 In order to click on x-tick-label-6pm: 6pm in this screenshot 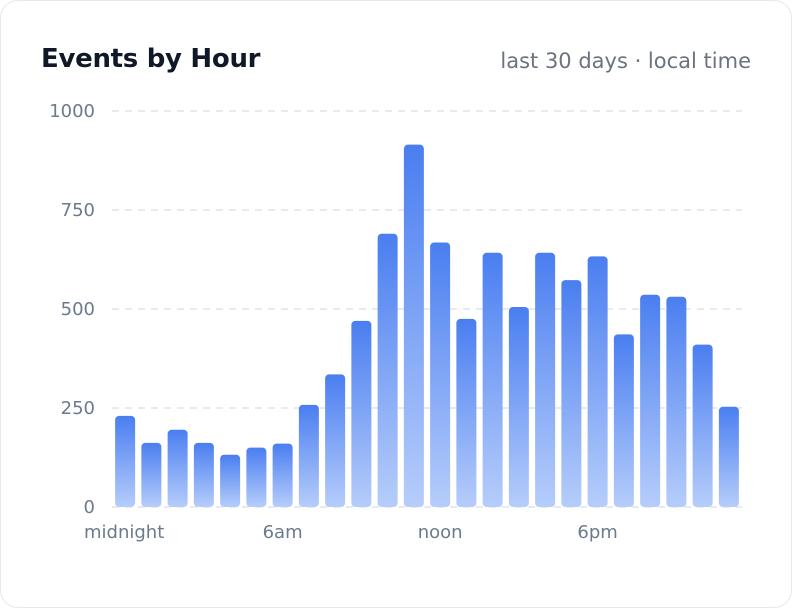, I will do `click(597, 532)`.